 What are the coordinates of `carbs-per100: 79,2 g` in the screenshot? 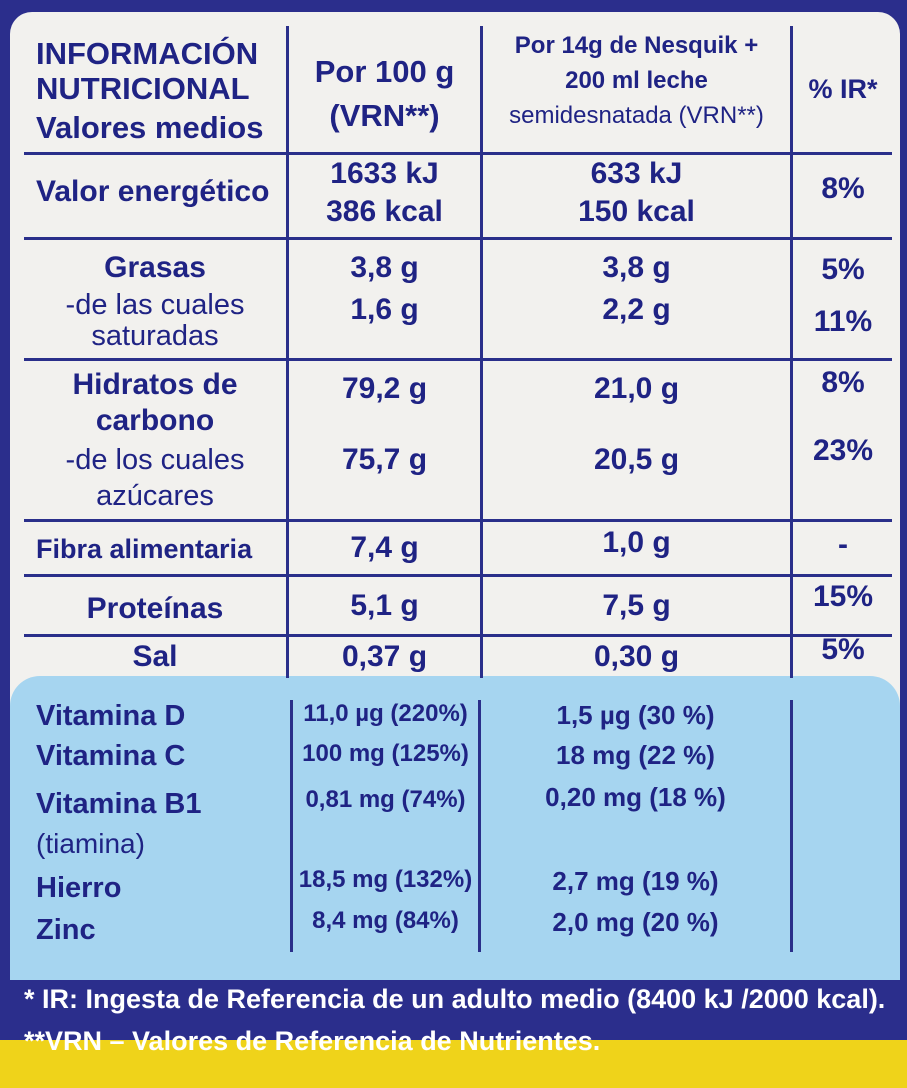 It's located at (384, 388).